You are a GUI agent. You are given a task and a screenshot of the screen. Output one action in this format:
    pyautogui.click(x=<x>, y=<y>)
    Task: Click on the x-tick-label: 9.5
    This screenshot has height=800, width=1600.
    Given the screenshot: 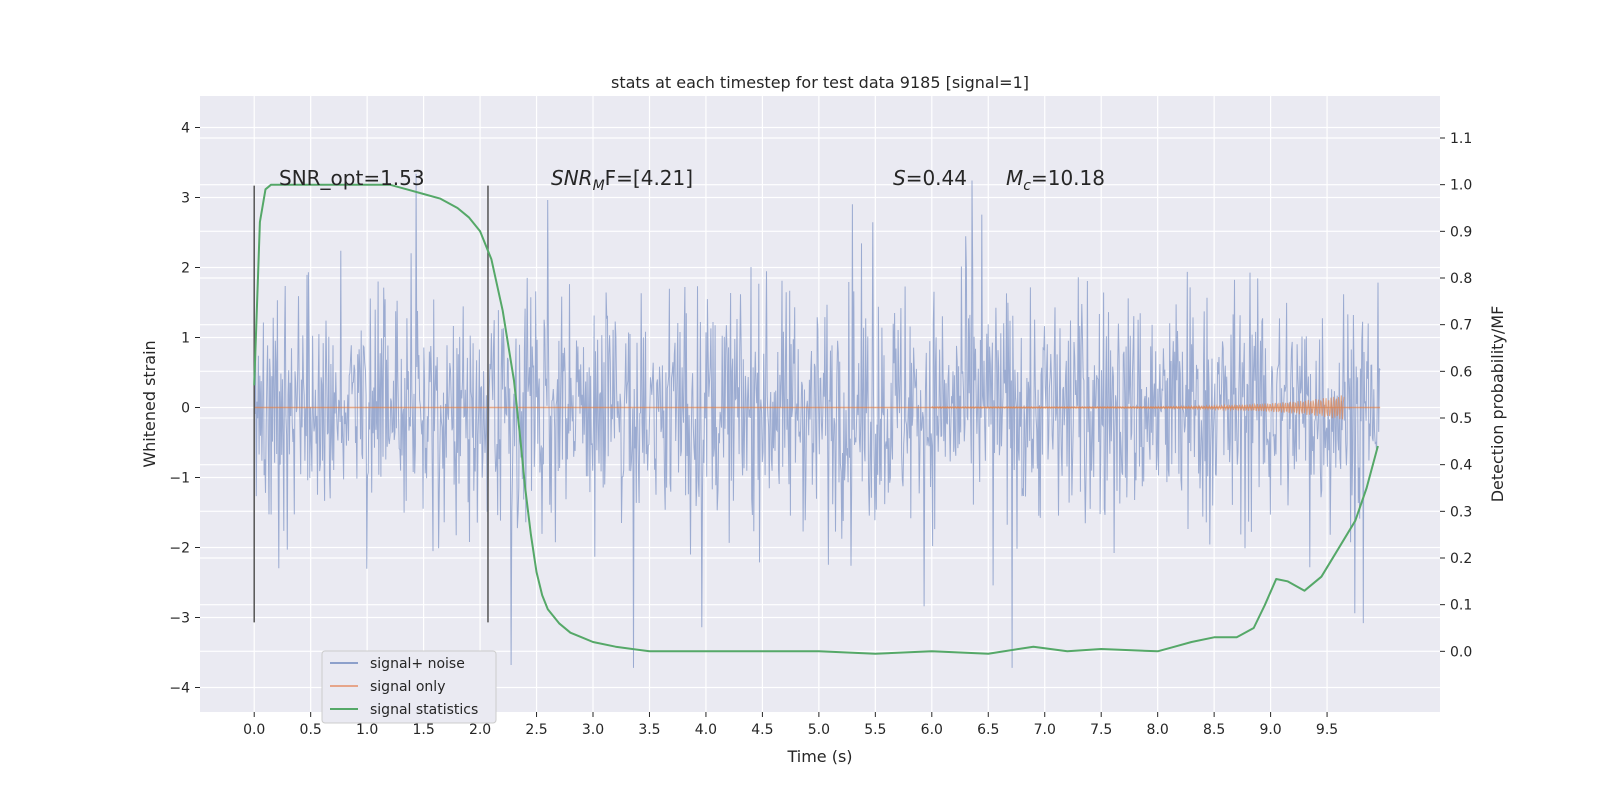 What is the action you would take?
    pyautogui.click(x=1327, y=730)
    